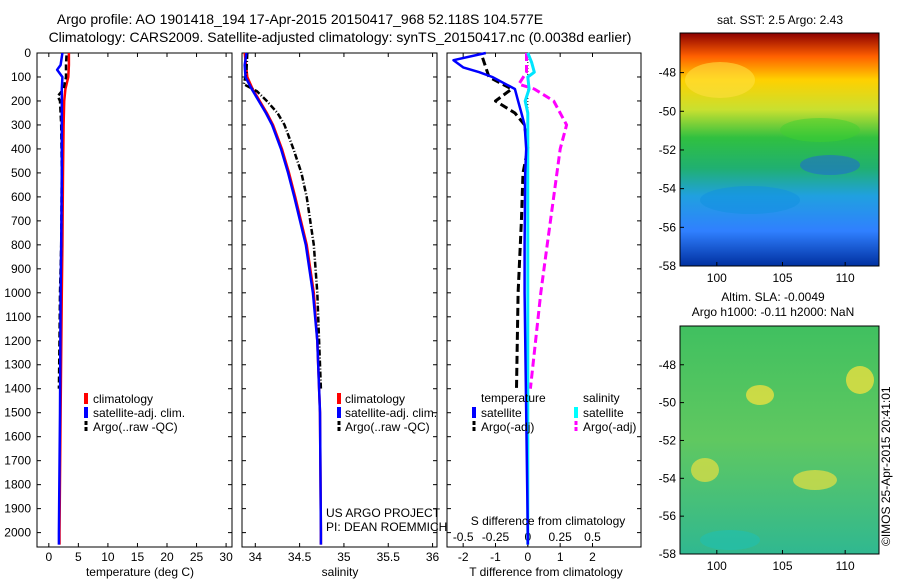 This screenshot has width=900, height=580. I want to click on series-line-satellite, so click(59, 298).